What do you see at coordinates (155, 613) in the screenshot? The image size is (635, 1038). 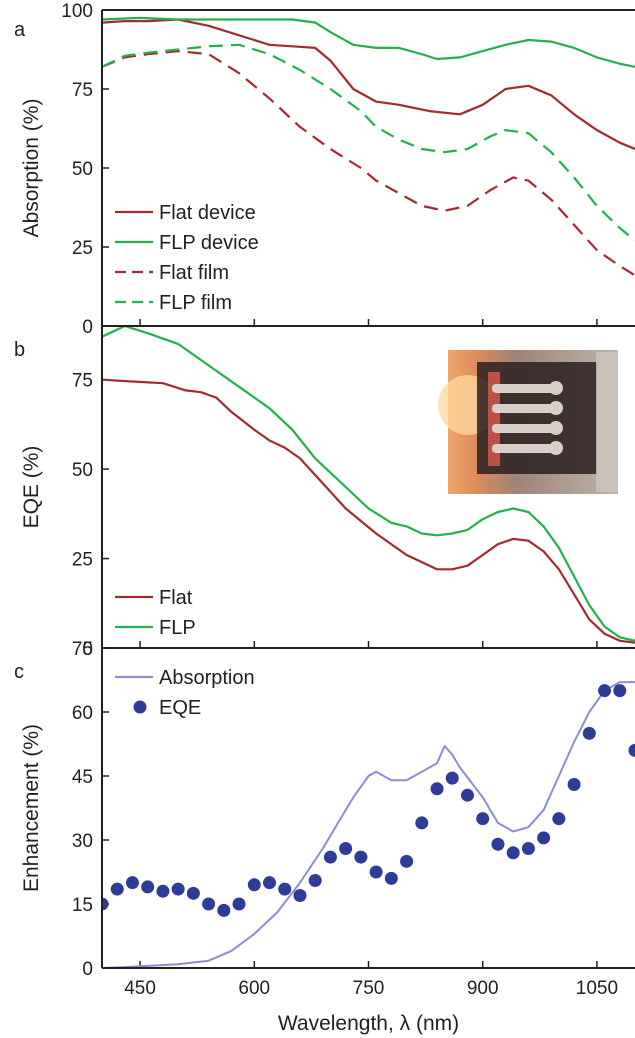 I see `legend-b: Flat FLP` at bounding box center [155, 613].